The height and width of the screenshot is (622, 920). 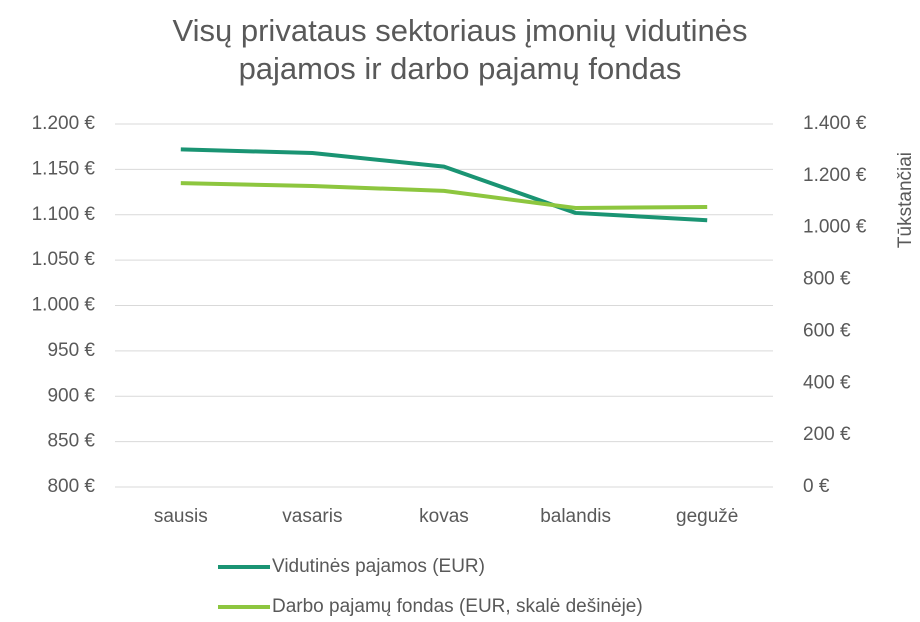 What do you see at coordinates (835, 123) in the screenshot?
I see `y2-tick-label: 1.400 €` at bounding box center [835, 123].